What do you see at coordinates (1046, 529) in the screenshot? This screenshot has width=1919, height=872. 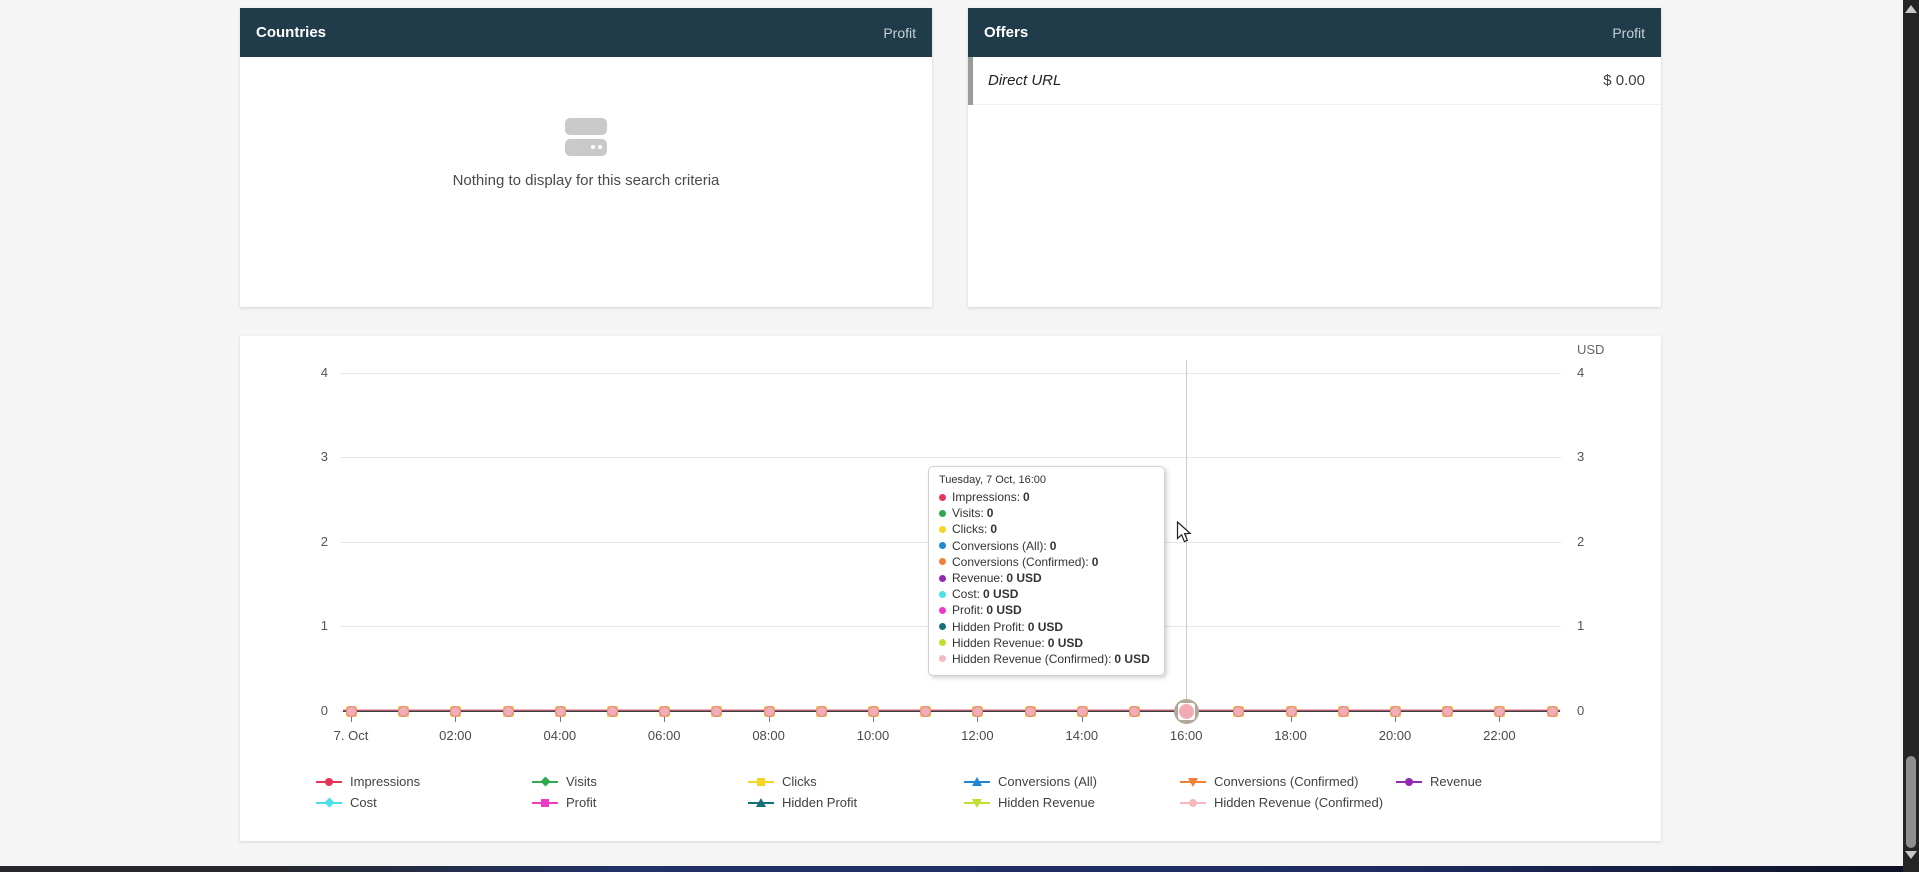 I see `tooltip-row: Clicks: 0` at bounding box center [1046, 529].